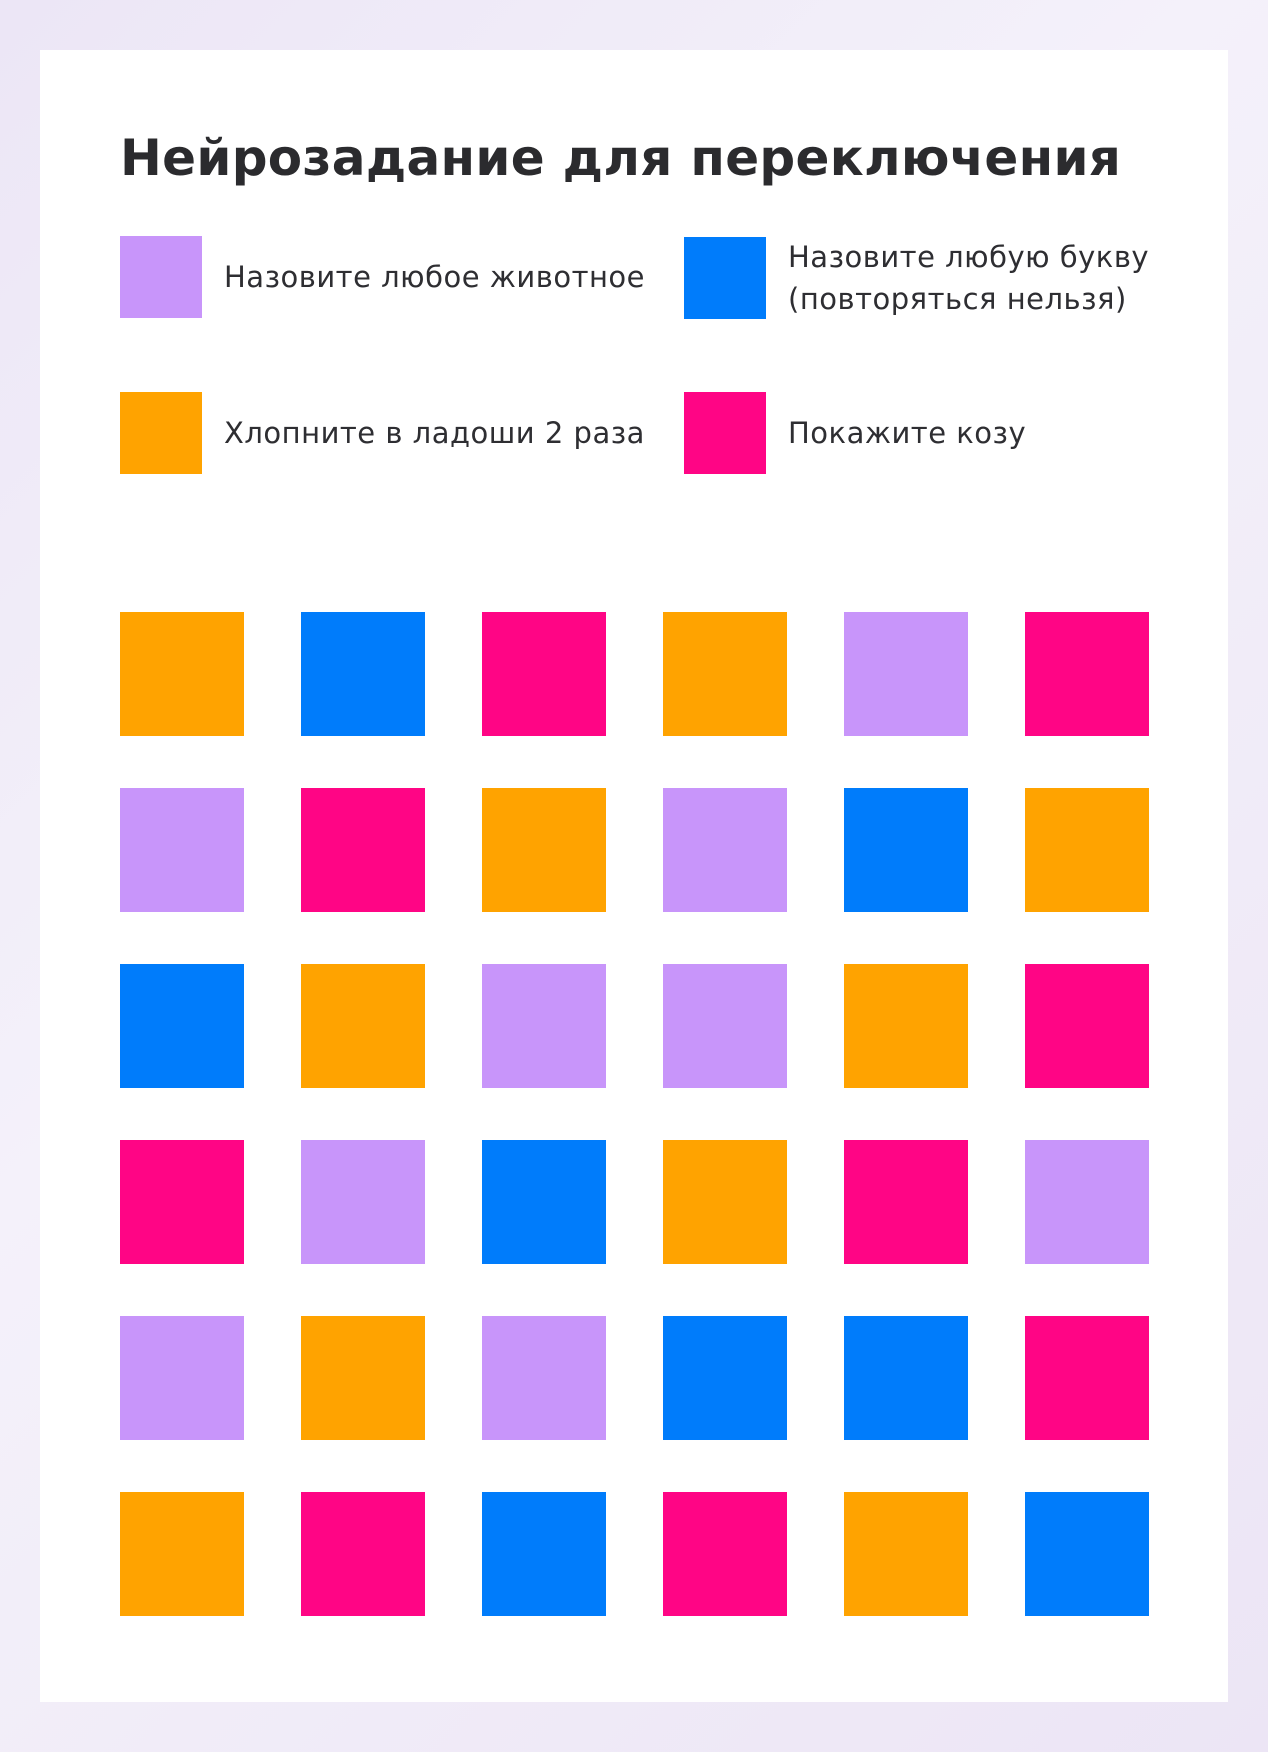 This screenshot has height=1752, width=1268. I want to click on legend-item-goat: Покажите козу, so click(855, 433).